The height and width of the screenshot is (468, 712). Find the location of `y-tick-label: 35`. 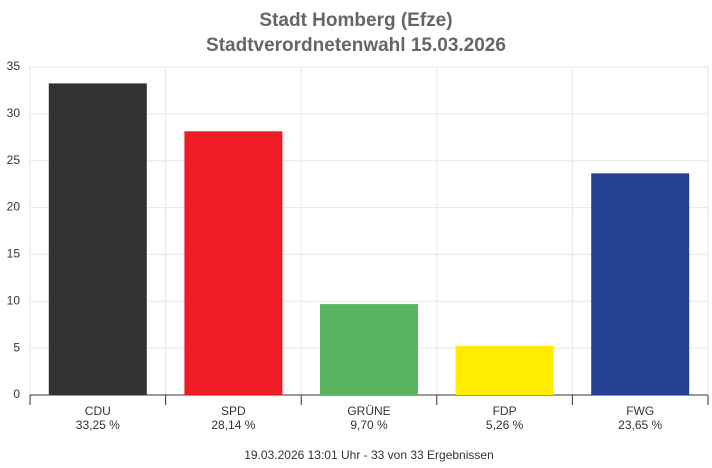

y-tick-label: 35 is located at coordinates (14, 66).